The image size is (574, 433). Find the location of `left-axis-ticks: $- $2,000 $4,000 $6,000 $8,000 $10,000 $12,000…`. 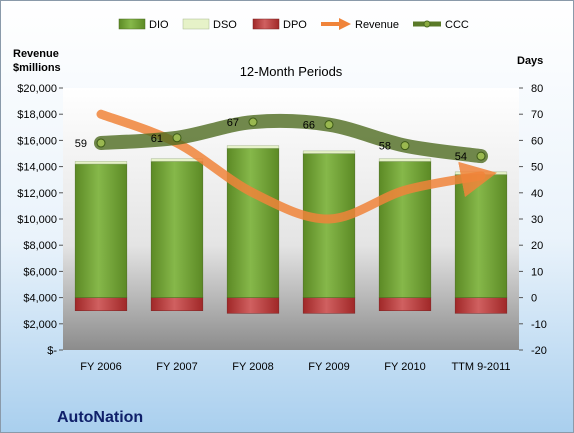

left-axis-ticks: $- $2,000 $4,000 $6,000 $8,000 $10,000 $12,000… is located at coordinates (40, 220).